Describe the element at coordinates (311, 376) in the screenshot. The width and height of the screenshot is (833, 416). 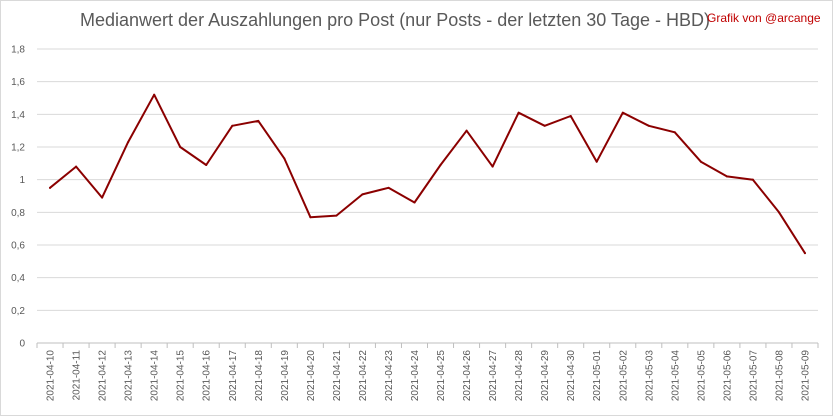
I see `x-tick-label: 2021-04-20` at that location.